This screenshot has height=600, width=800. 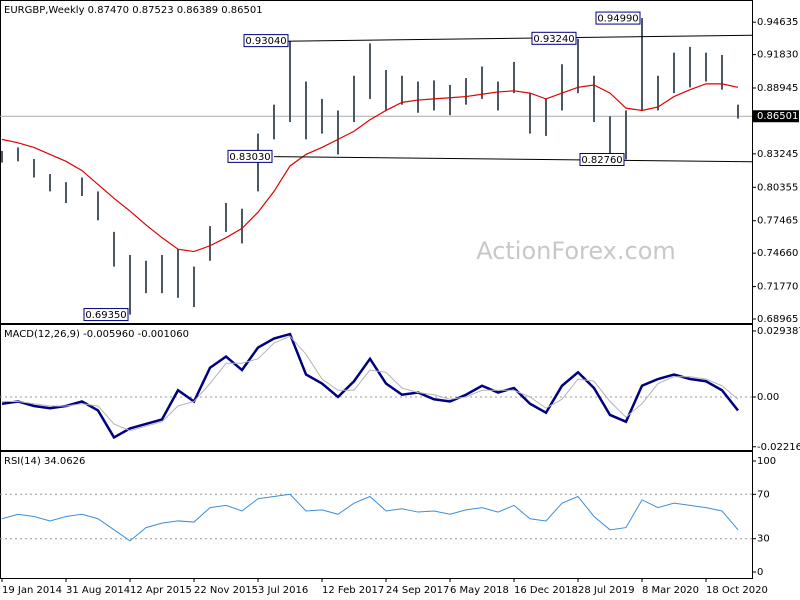 I want to click on y-tick-label: 0.77465, so click(x=777, y=221).